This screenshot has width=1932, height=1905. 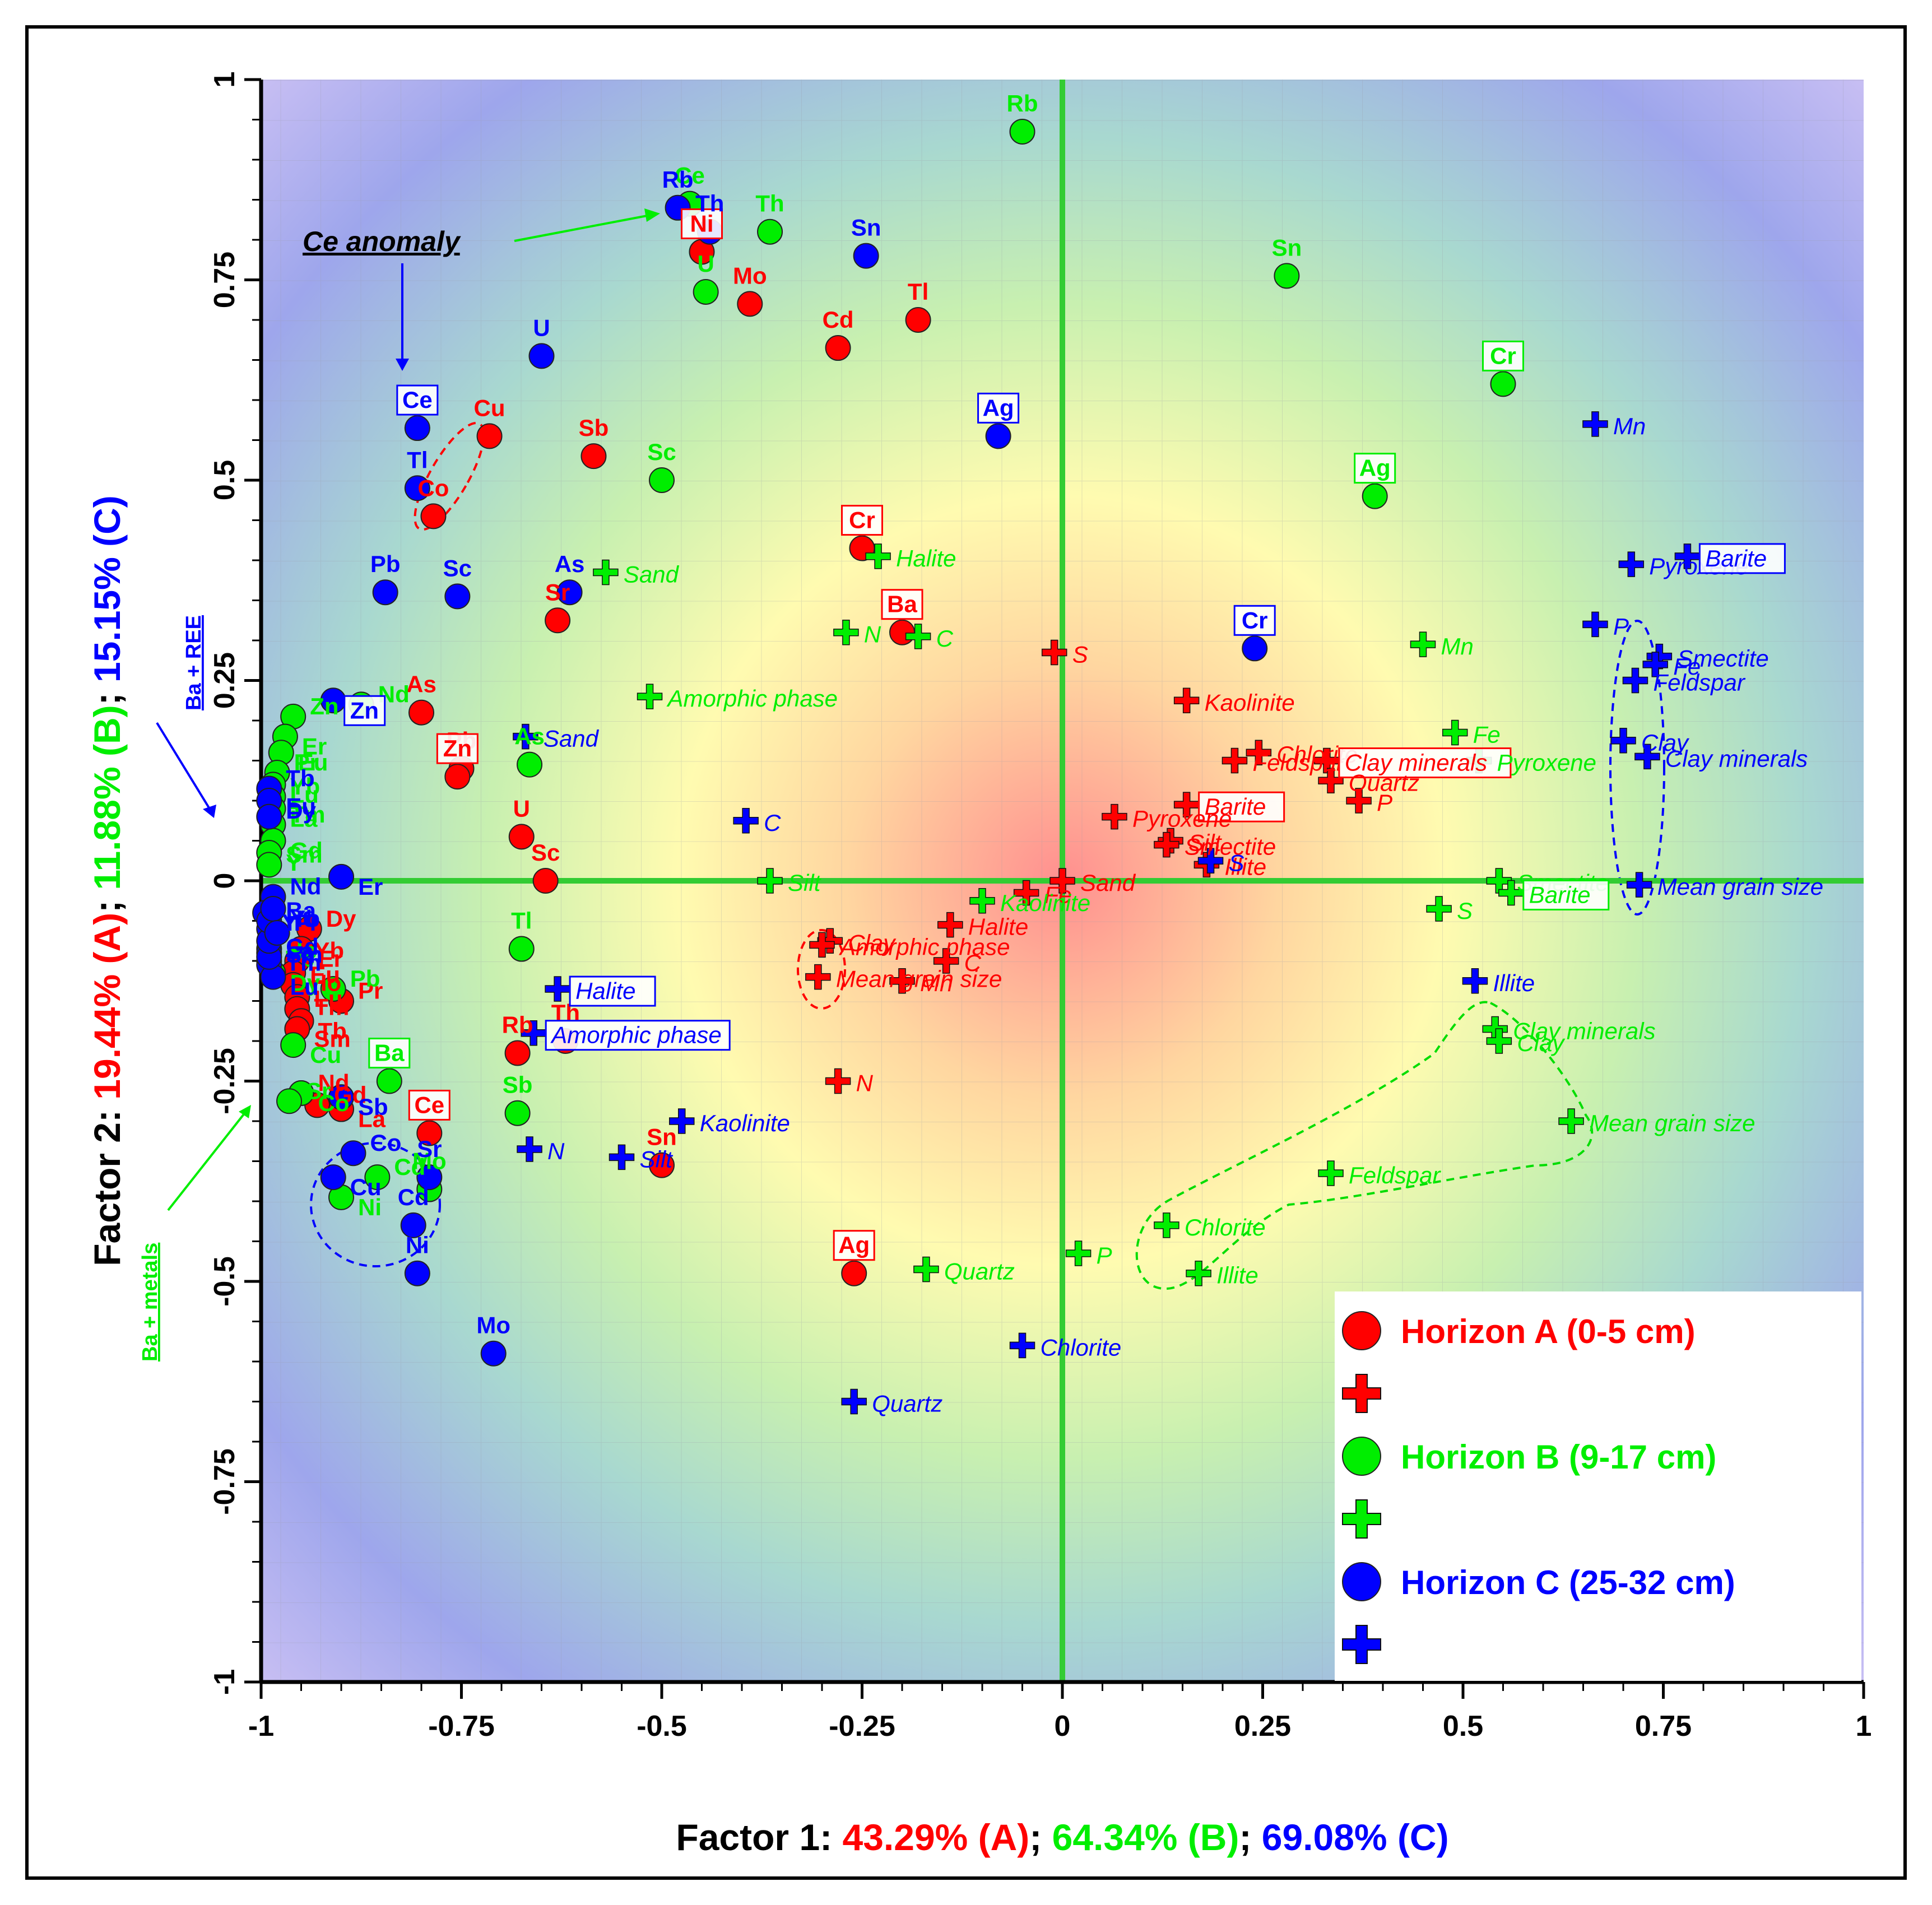 What do you see at coordinates (1699, 683) in the screenshot?
I see `point-c-cross-feldspar-label: Feldspar` at bounding box center [1699, 683].